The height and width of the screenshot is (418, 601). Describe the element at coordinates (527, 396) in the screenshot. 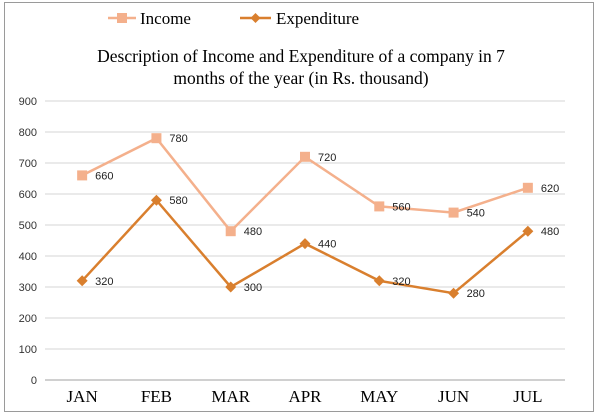

I see `x-tick-label: JUL` at that location.